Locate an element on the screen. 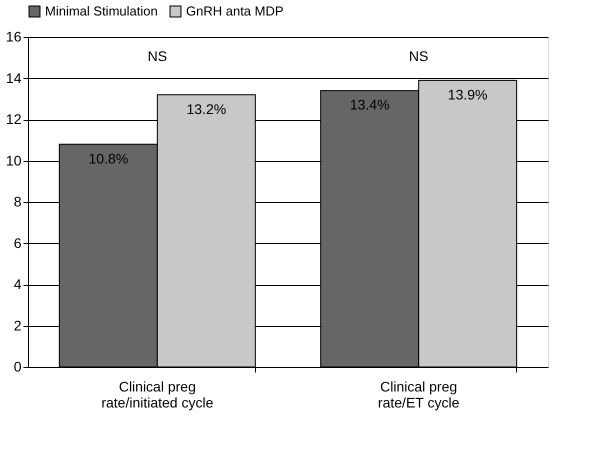  data-label: 13.9% is located at coordinates (468, 94).